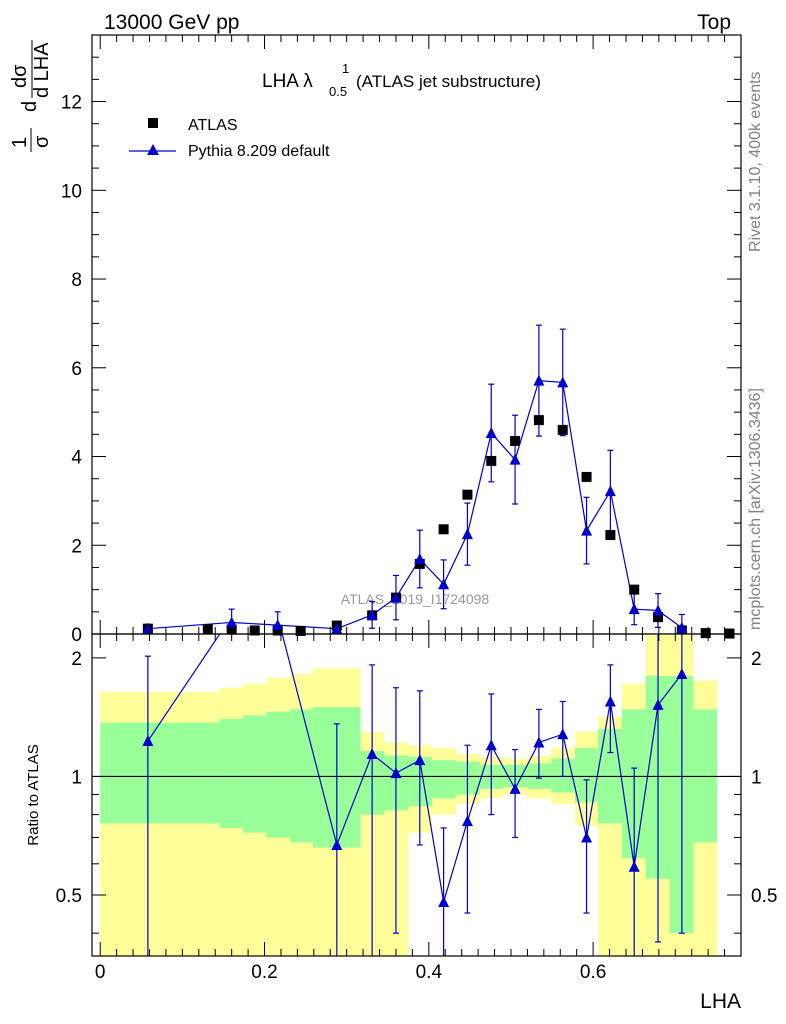 The width and height of the screenshot is (786, 1024). Describe the element at coordinates (76, 369) in the screenshot. I see `main-ytick-label: 6` at that location.